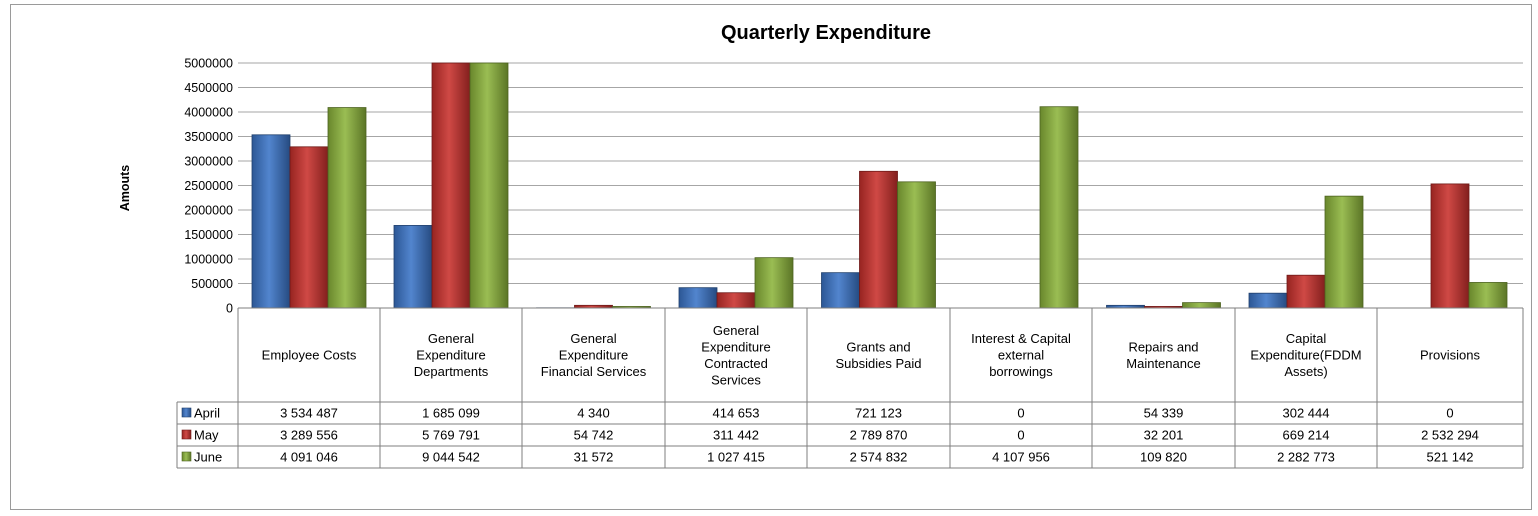 This screenshot has height=516, width=1538. I want to click on category-label: borrowings, so click(1021, 371).